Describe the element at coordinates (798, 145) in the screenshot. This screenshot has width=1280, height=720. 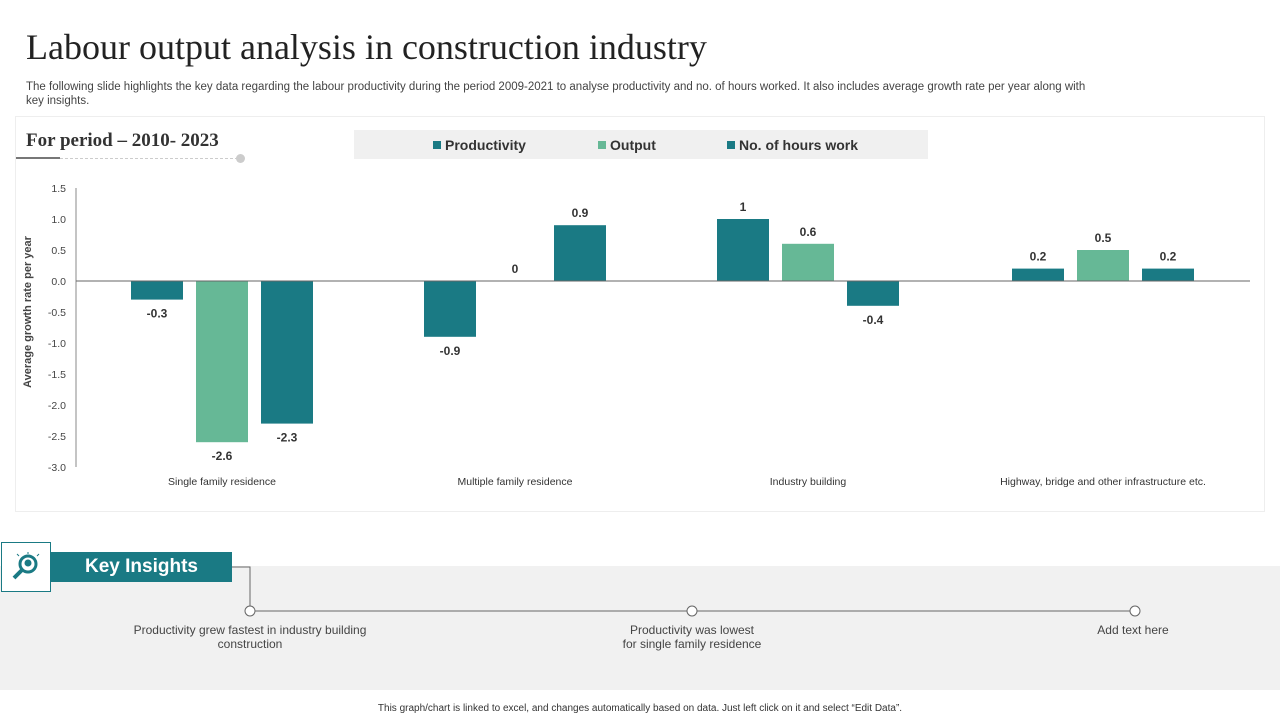
I see `legend-label: No. of hours work` at that location.